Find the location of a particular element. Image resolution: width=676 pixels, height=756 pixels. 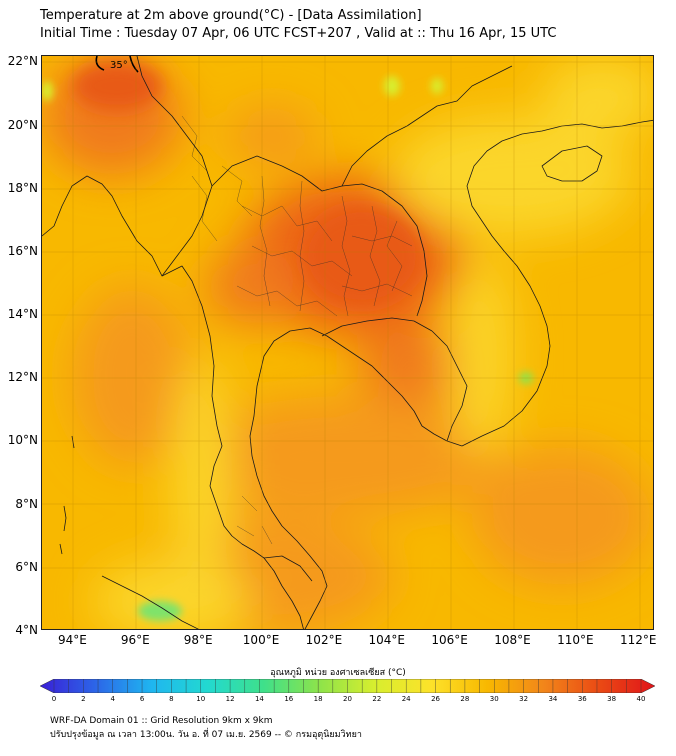

myanmar-thailand-border is located at coordinates (174, 166).